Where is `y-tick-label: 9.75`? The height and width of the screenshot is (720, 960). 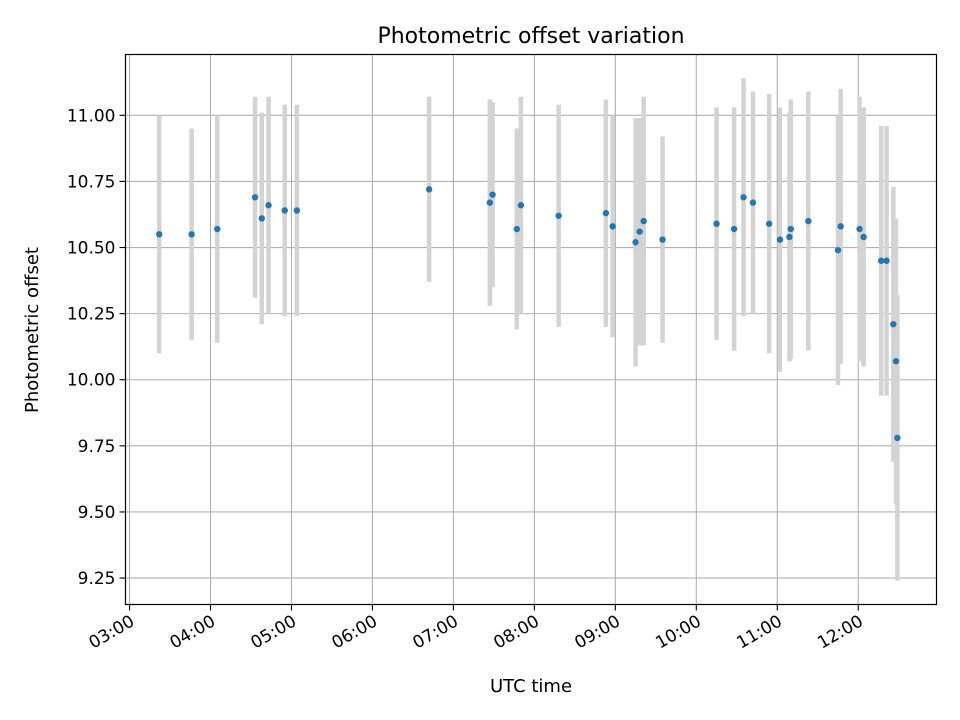
y-tick-label: 9.75 is located at coordinates (97, 447).